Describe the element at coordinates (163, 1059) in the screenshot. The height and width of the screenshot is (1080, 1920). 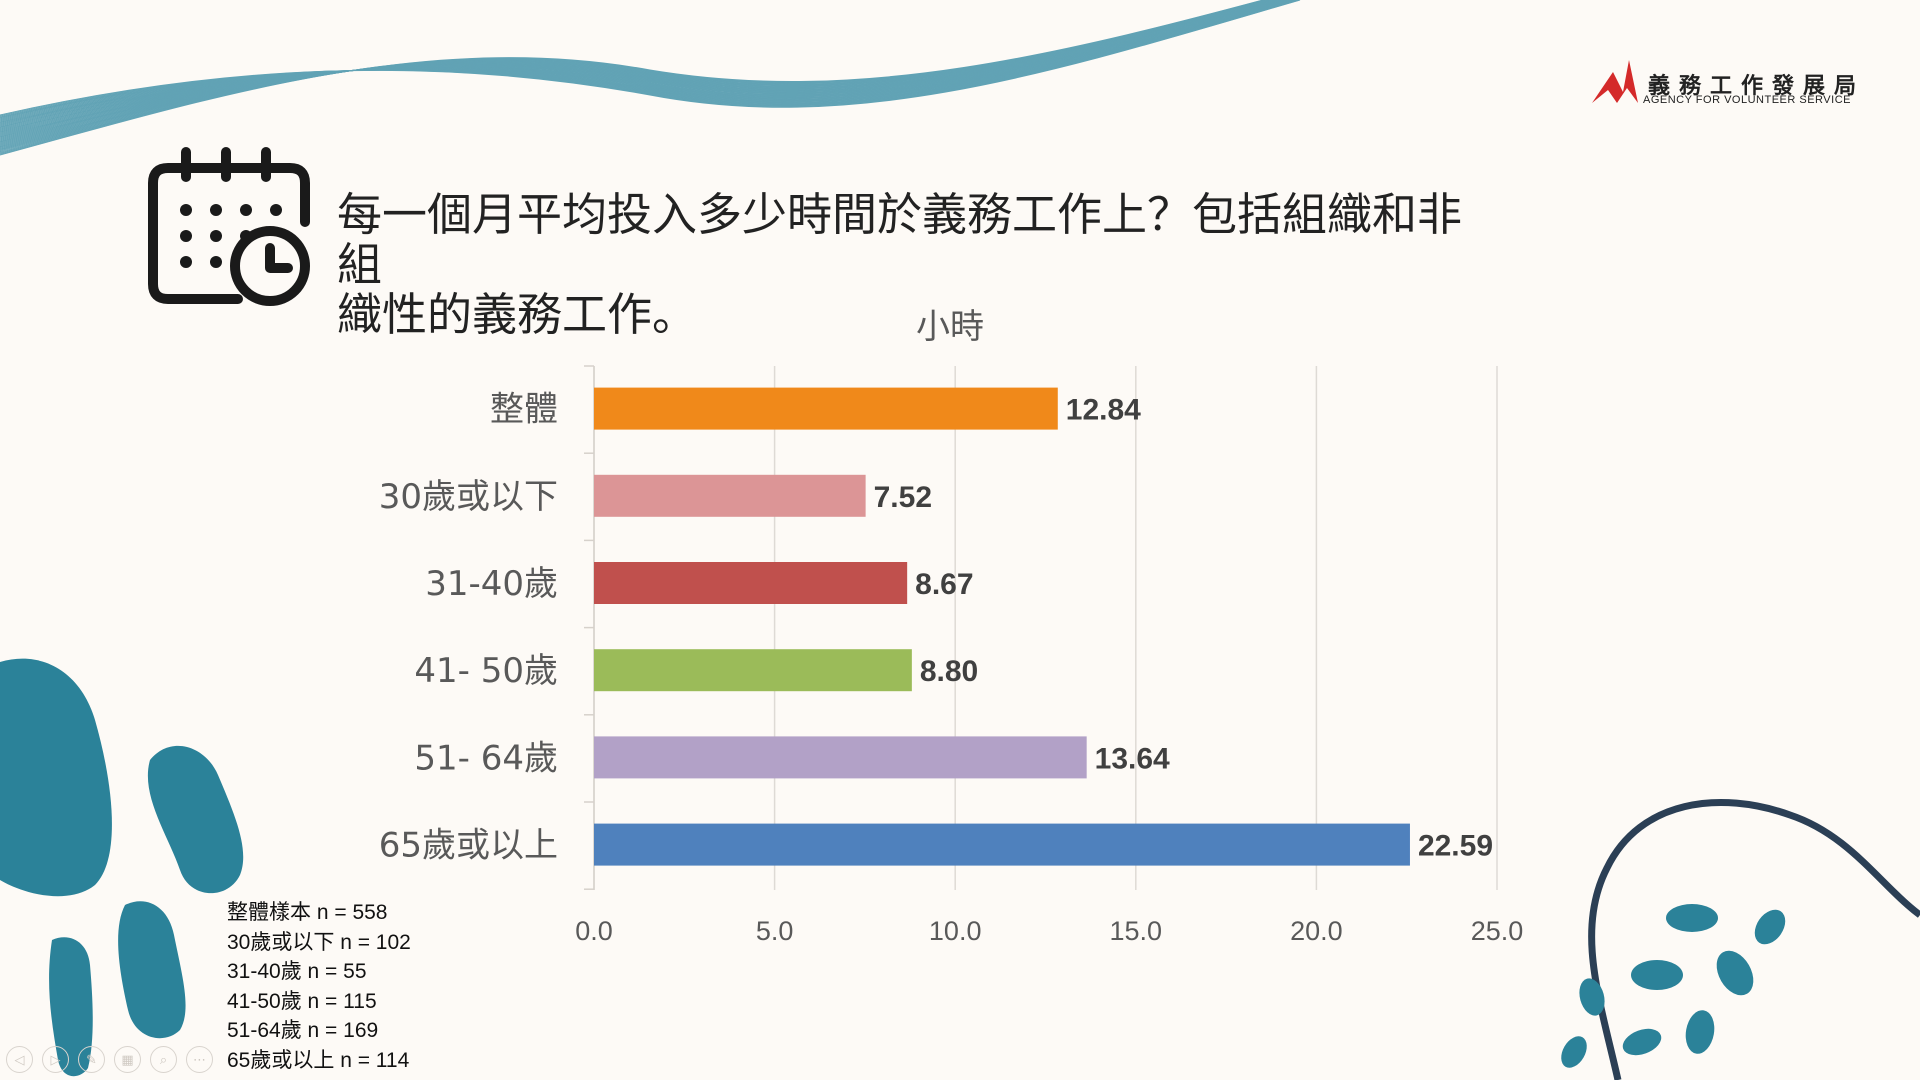
I see `zoom-icon: ⌕` at that location.